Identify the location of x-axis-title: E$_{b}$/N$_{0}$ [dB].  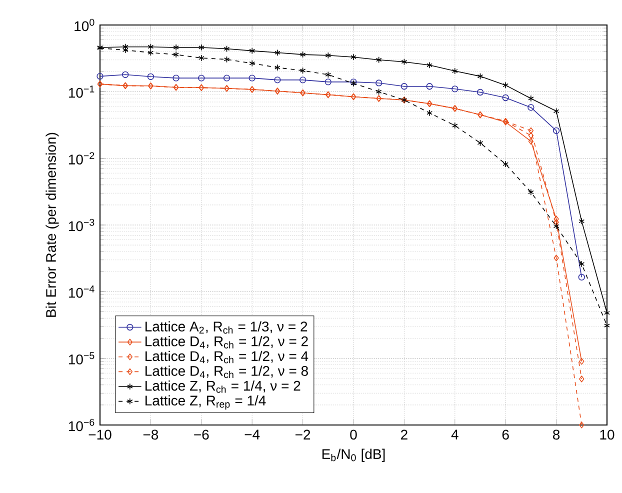
(353, 455).